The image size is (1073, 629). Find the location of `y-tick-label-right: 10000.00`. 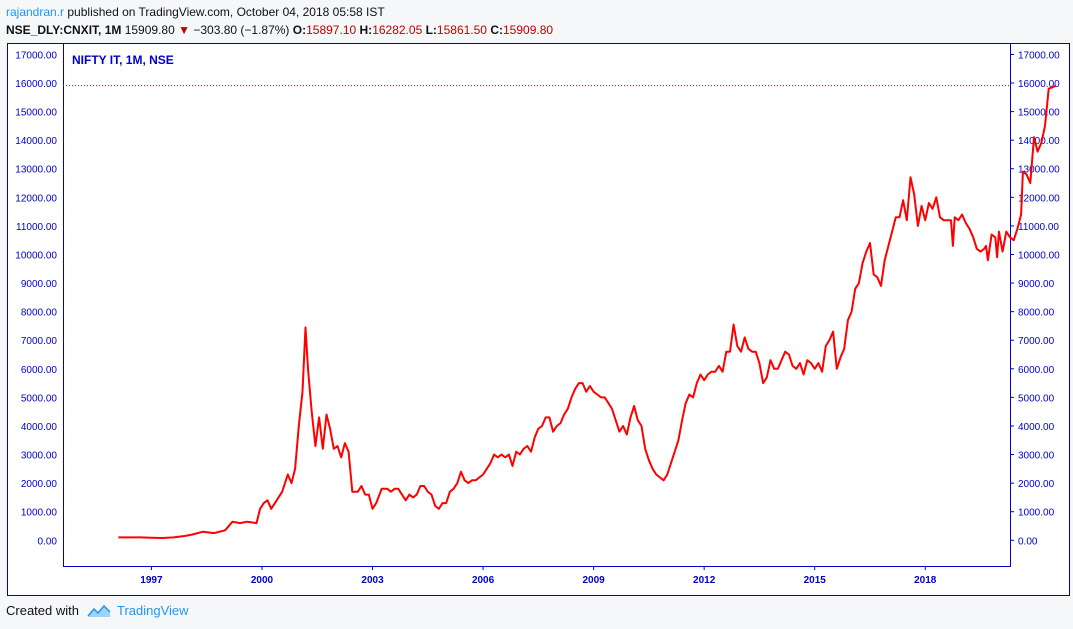

y-tick-label-right: 10000.00 is located at coordinates (1039, 255).